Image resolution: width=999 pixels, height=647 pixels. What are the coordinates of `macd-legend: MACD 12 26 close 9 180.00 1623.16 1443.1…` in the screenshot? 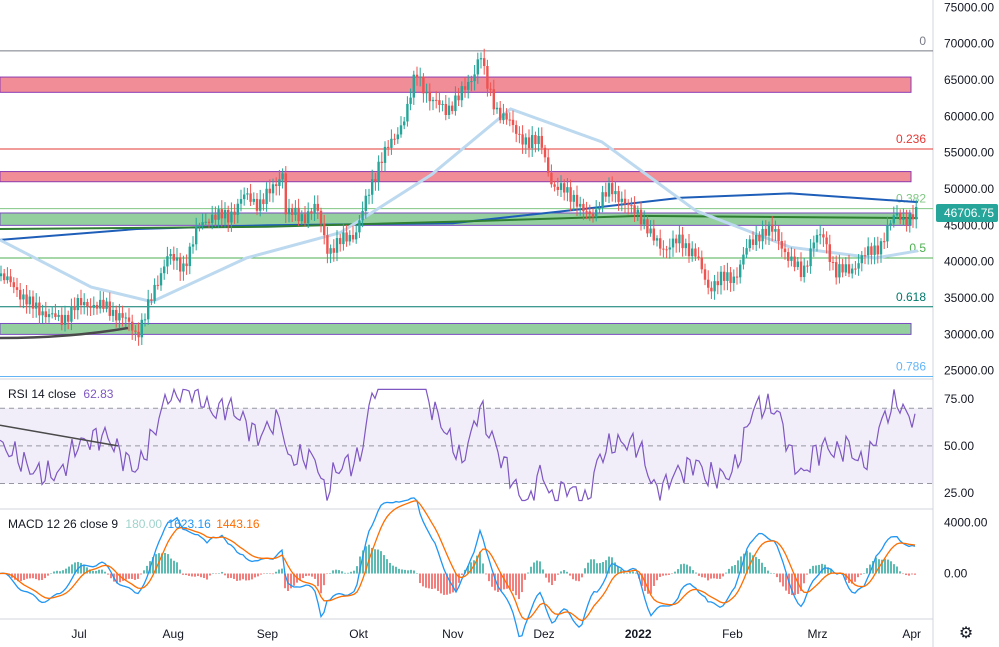 It's located at (134, 524).